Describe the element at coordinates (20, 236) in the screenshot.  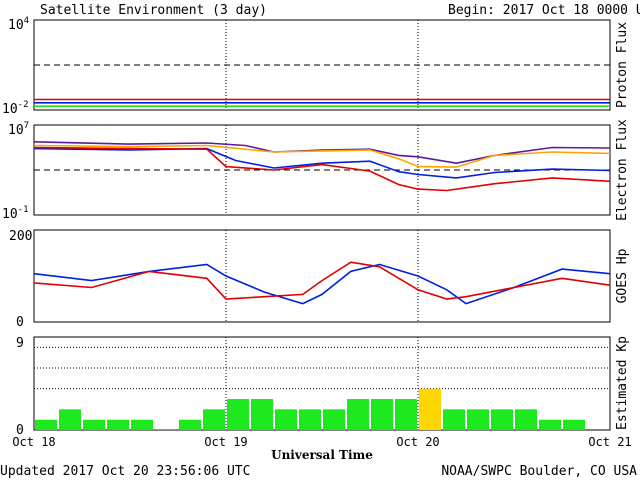
I see `hp-ytick-top: 200` at that location.